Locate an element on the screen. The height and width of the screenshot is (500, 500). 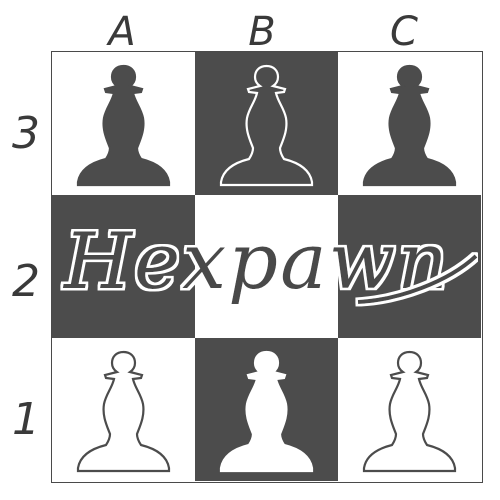
column-label-a: A is located at coordinates (122, 32).